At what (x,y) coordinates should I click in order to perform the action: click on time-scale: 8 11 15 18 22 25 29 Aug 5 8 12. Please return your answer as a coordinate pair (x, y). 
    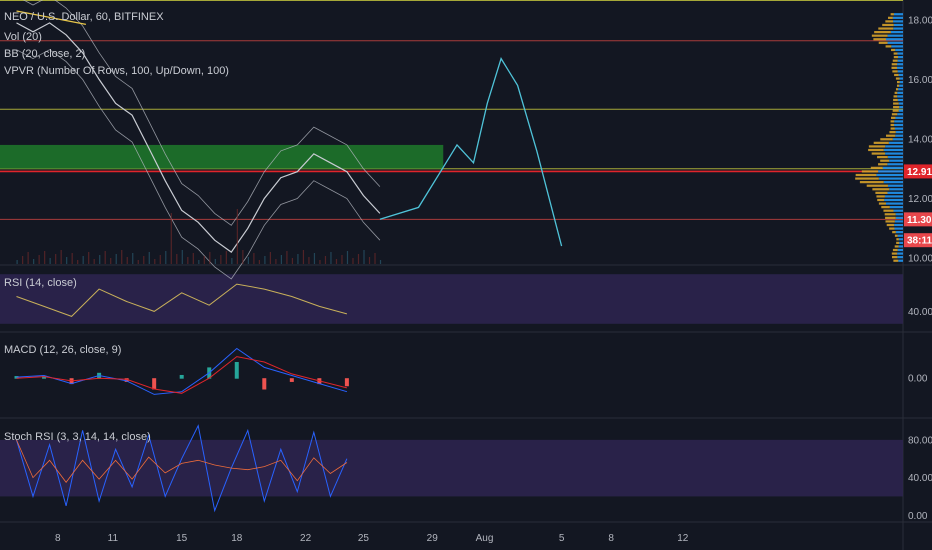
    Looking at the image, I should click on (372, 538).